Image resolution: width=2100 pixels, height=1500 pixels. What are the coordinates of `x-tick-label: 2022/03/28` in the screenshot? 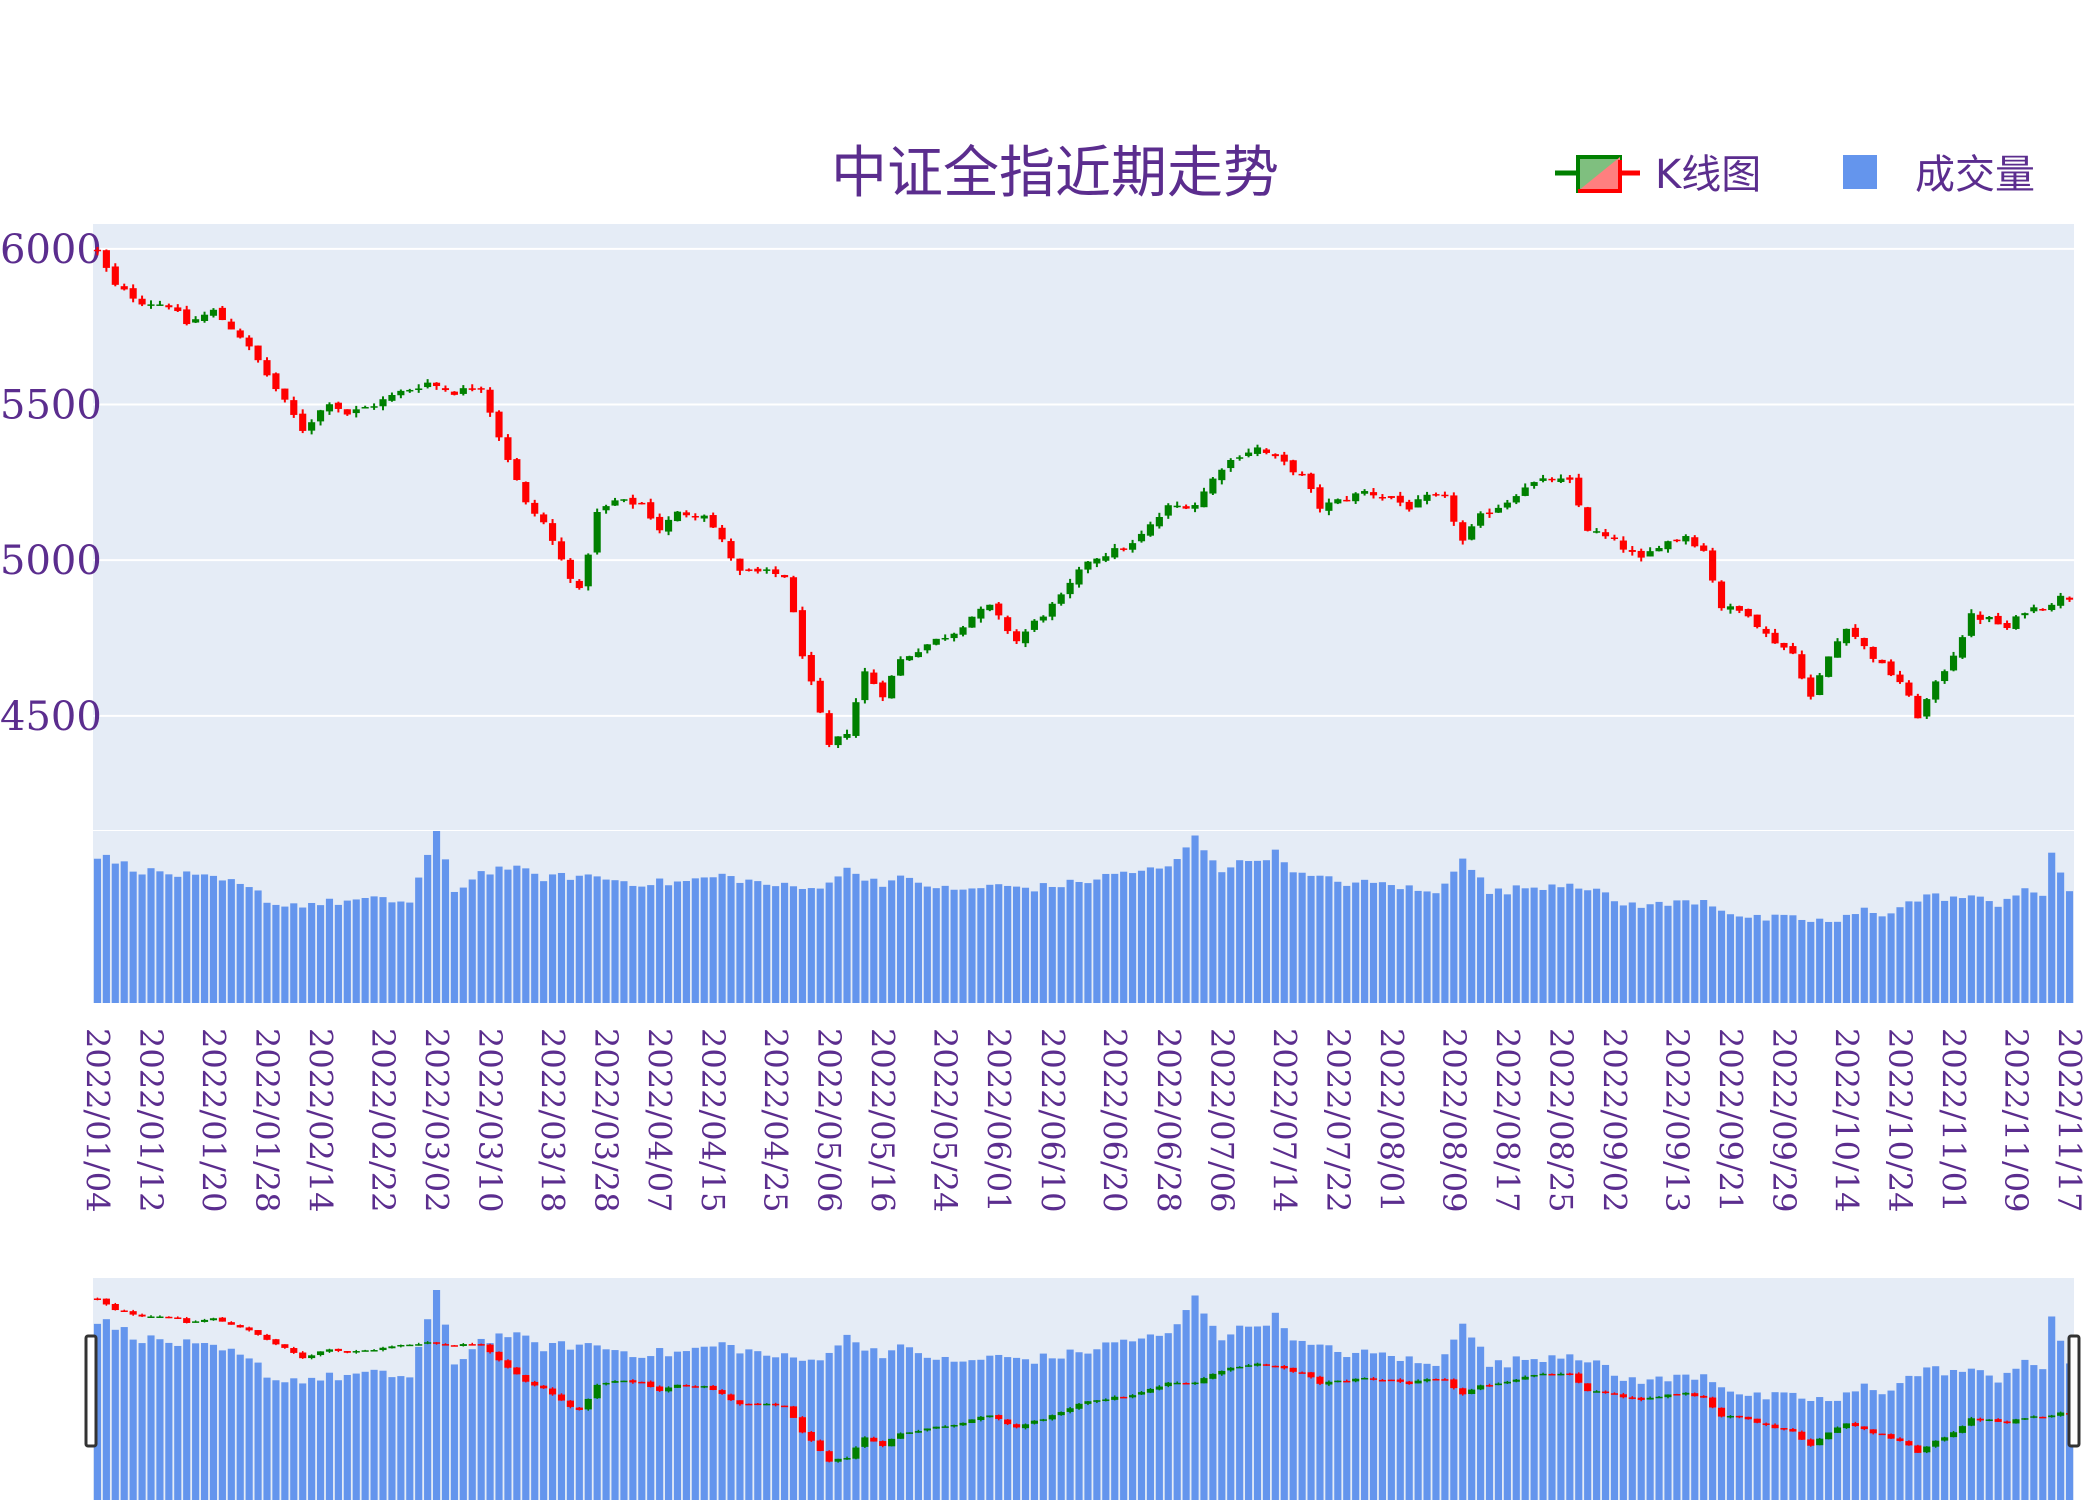 It's located at (606, 1120).